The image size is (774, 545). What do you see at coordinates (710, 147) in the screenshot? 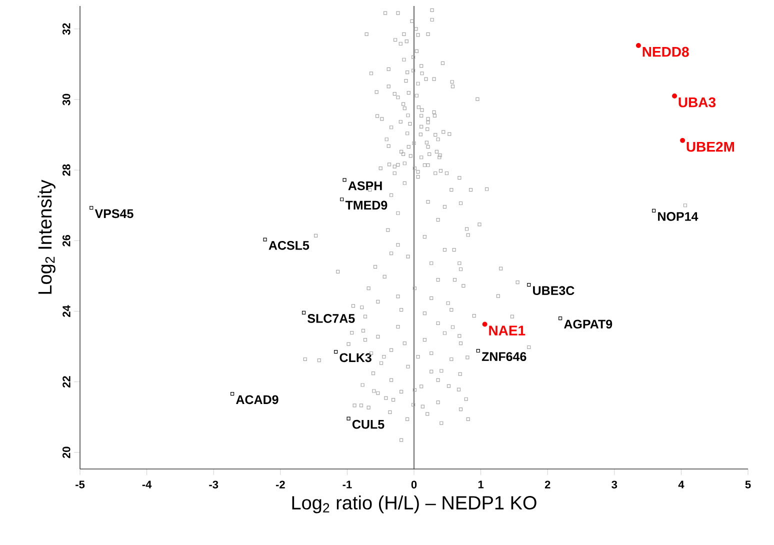
I see `annotation: UBE2M` at bounding box center [710, 147].